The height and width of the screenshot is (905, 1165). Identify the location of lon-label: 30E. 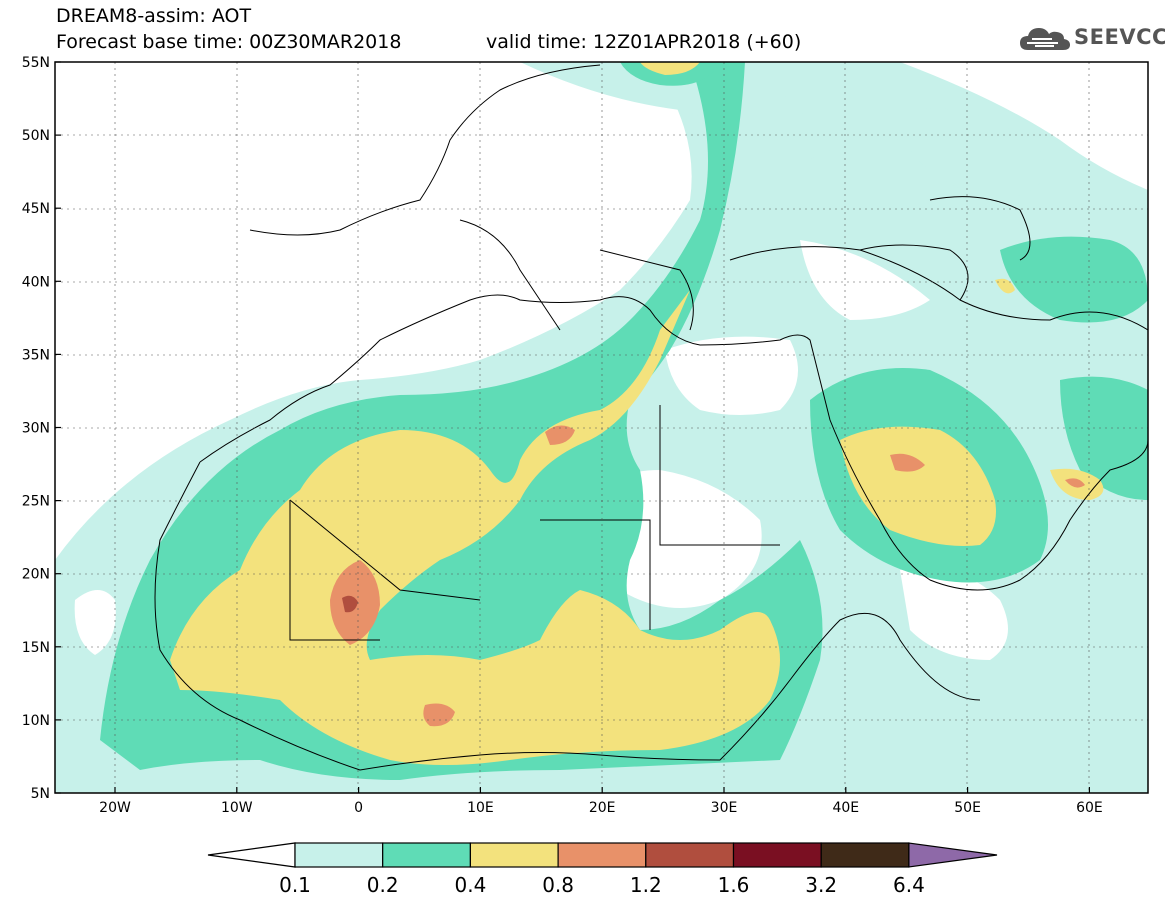
(724, 808).